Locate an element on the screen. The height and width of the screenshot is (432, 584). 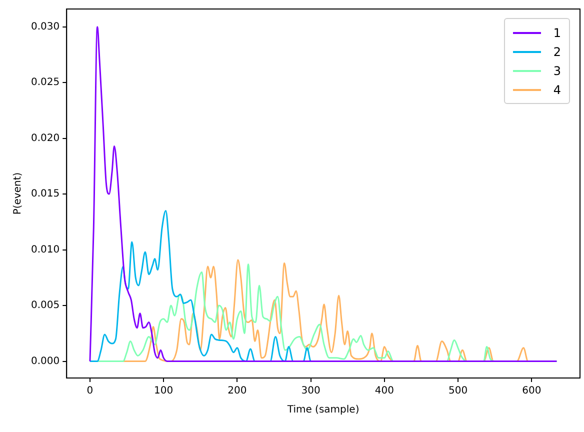
x-axis-title: Time (sample) is located at coordinates (323, 410).